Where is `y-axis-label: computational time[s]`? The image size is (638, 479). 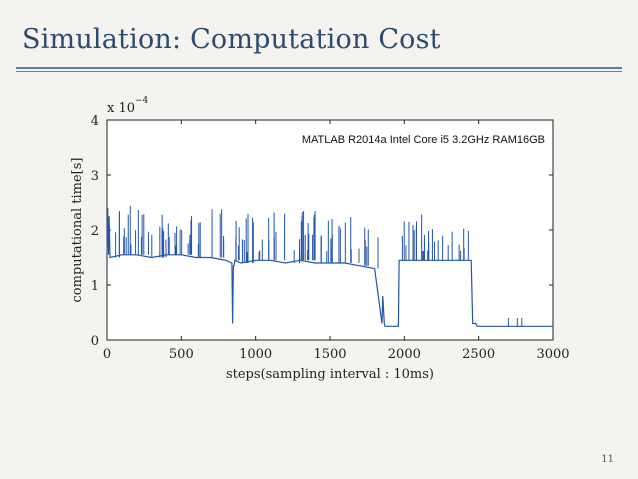 y-axis-label: computational time[s] is located at coordinates (77, 230).